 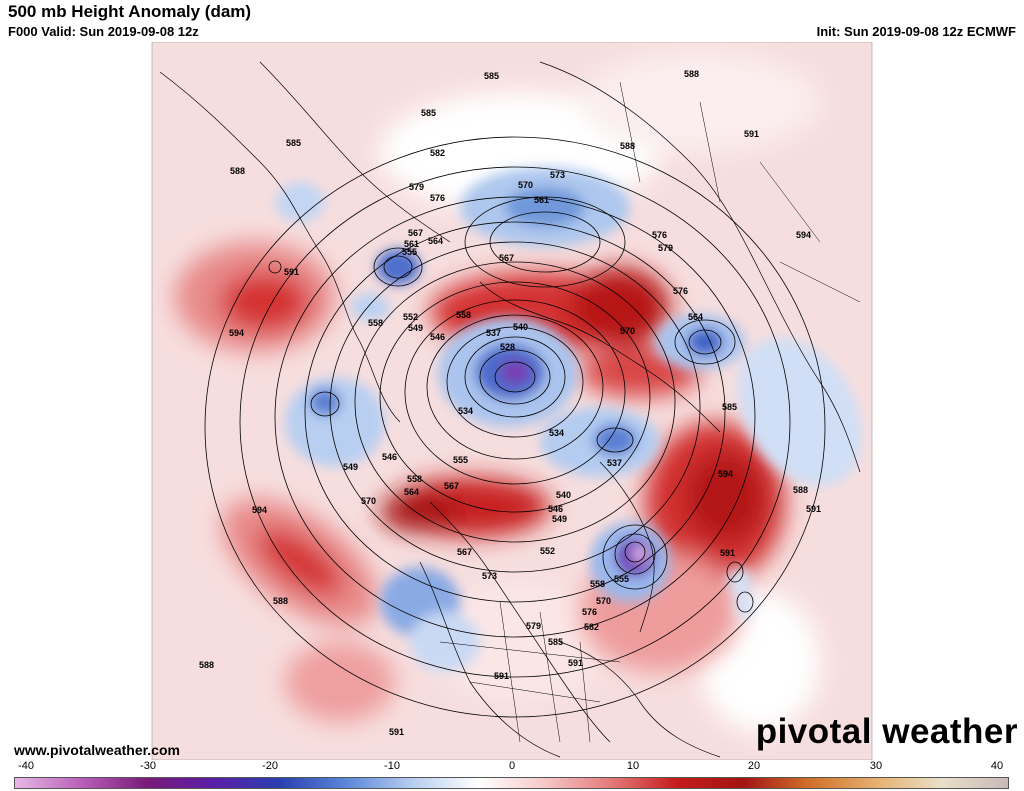 I want to click on colorbar-tick: 40, so click(x=997, y=766).